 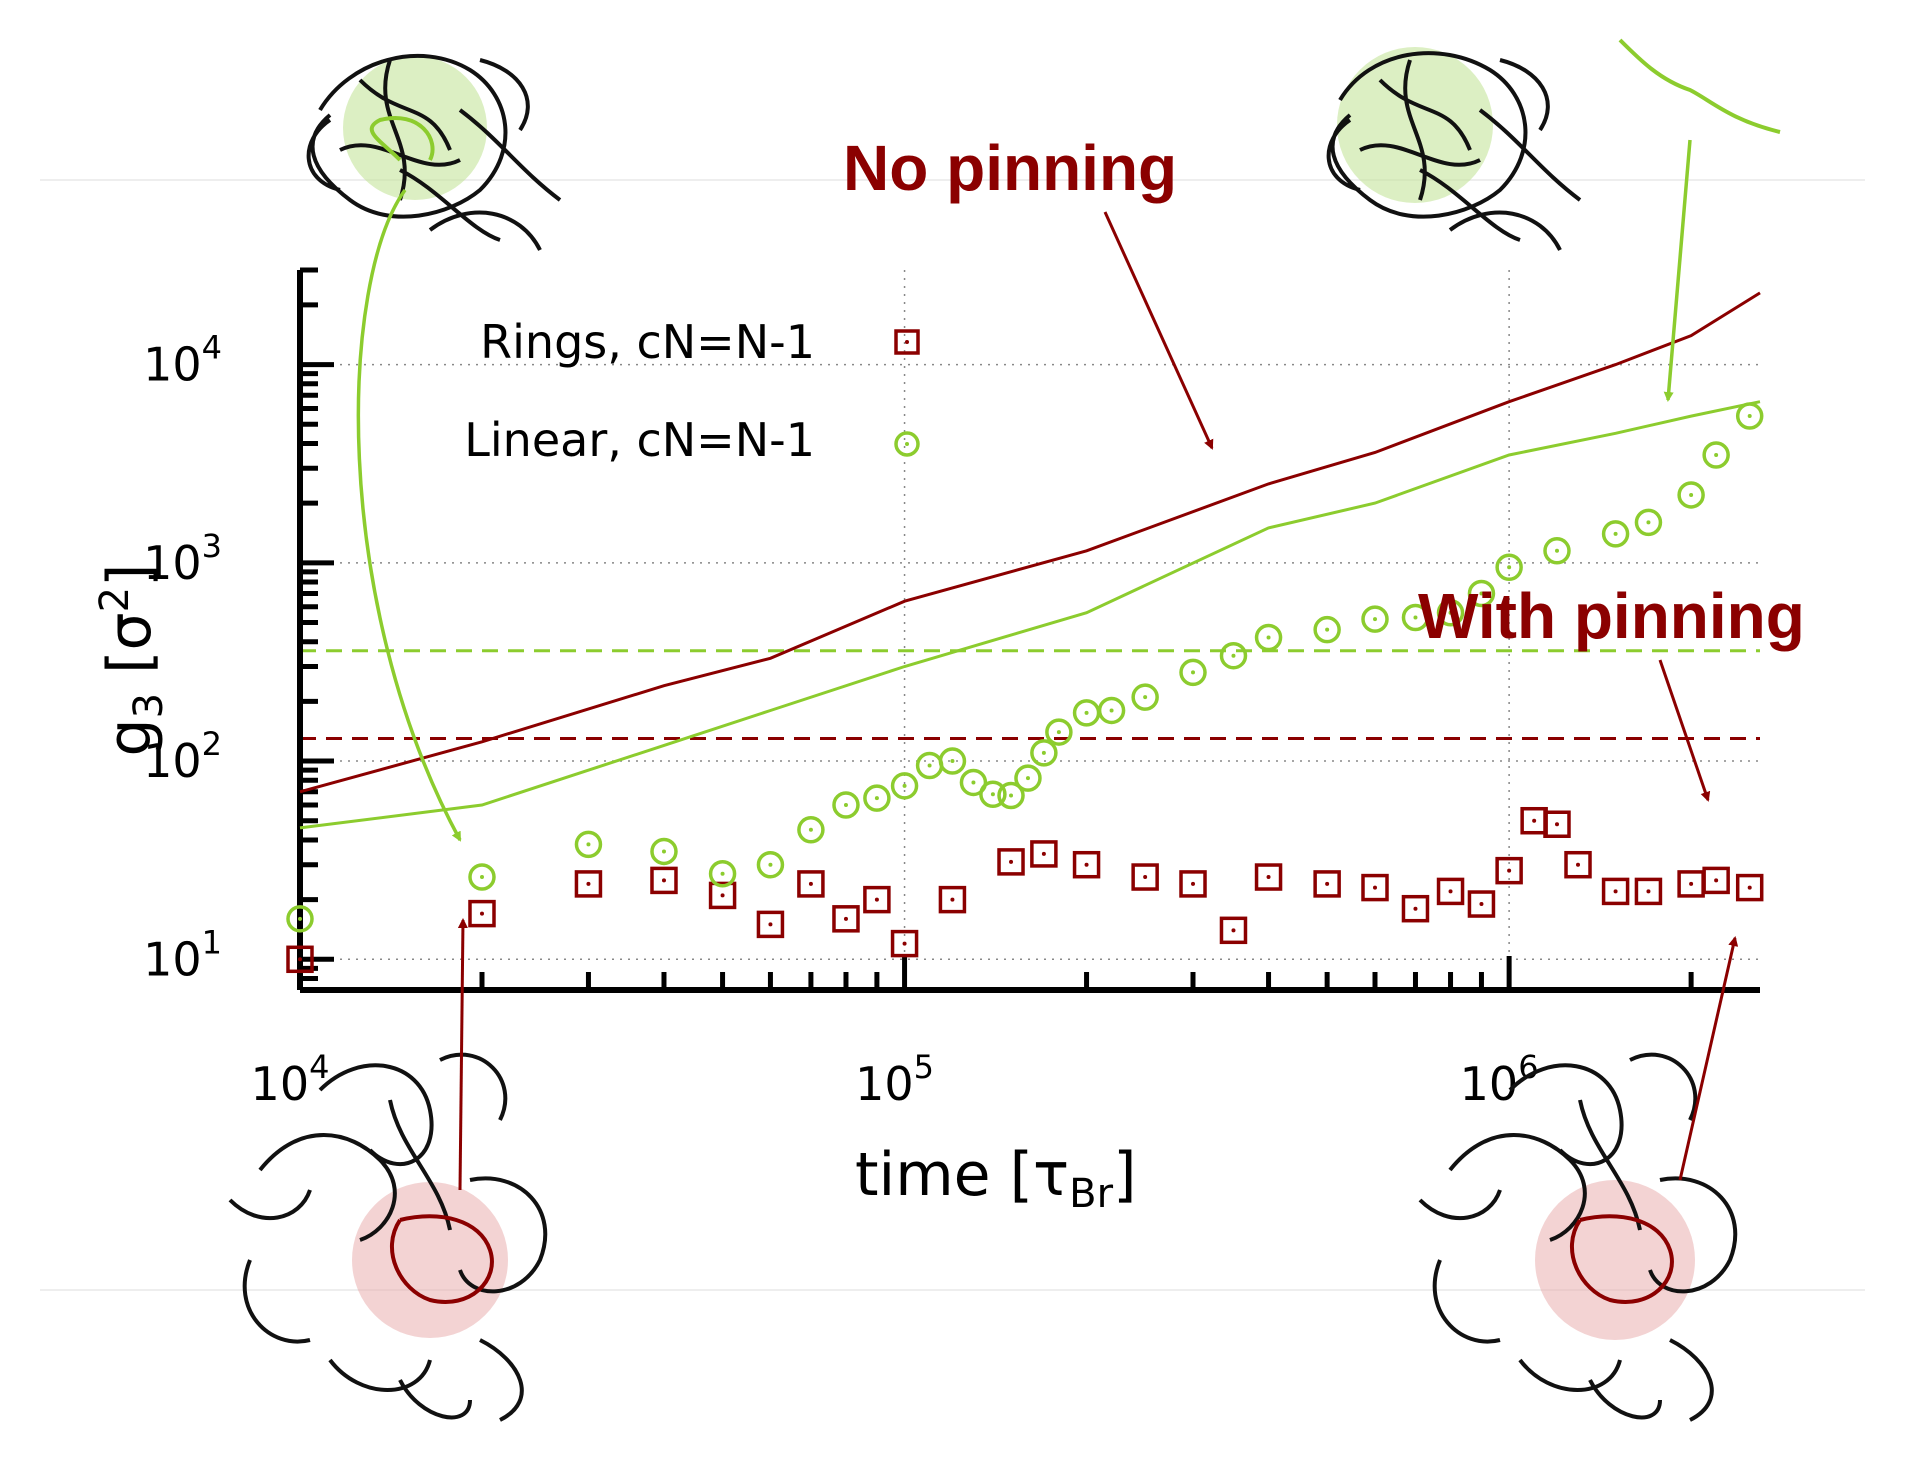 What do you see at coordinates (182, 360) in the screenshot?
I see `y-tick-label: 10⁴` at bounding box center [182, 360].